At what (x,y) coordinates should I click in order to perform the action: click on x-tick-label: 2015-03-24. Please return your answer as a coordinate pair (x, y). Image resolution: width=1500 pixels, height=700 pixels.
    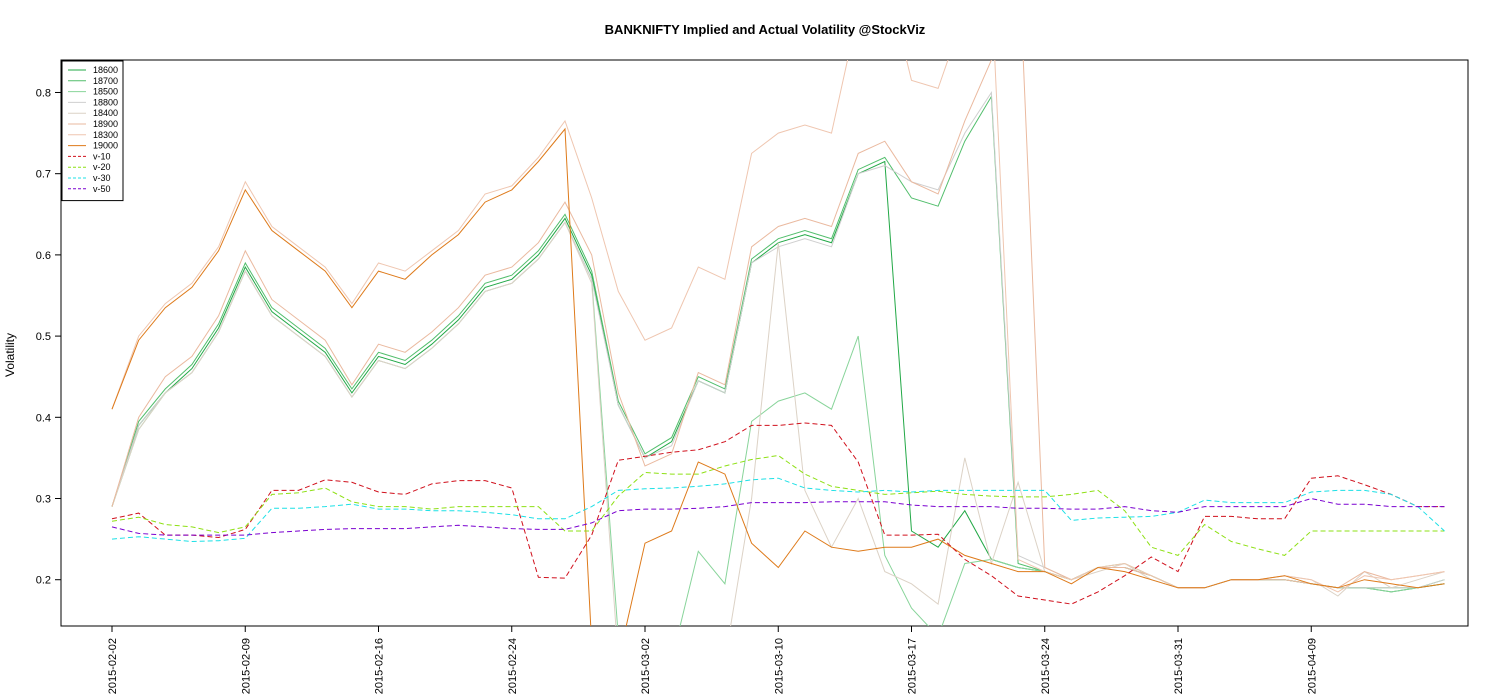
    Looking at the image, I should click on (1046, 666).